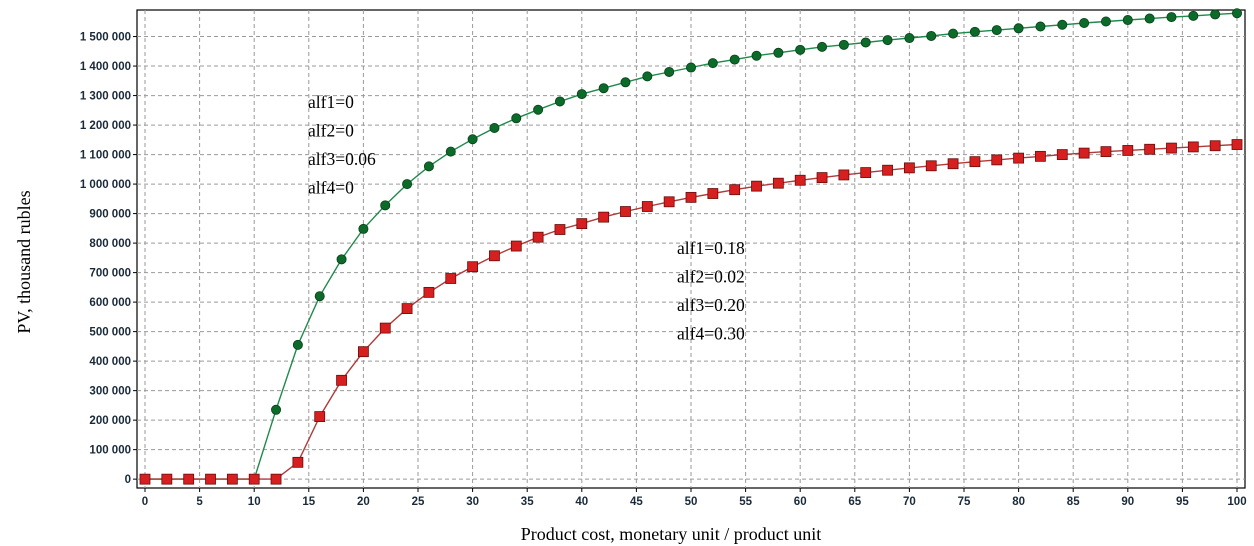 Image resolution: width=1254 pixels, height=546 pixels. I want to click on y-tick-label: 200 000, so click(110, 421).